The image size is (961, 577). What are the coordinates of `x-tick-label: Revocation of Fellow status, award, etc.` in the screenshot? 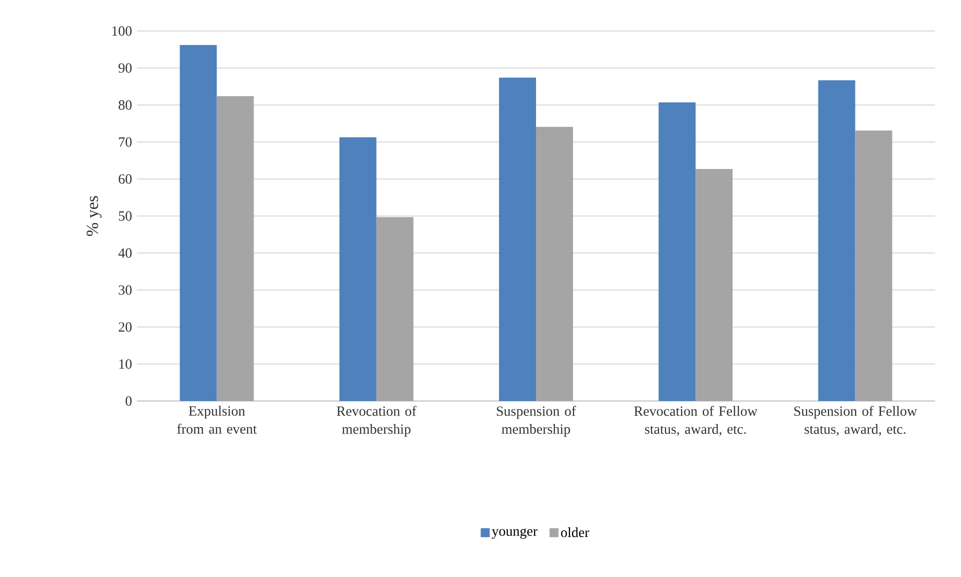 It's located at (696, 421).